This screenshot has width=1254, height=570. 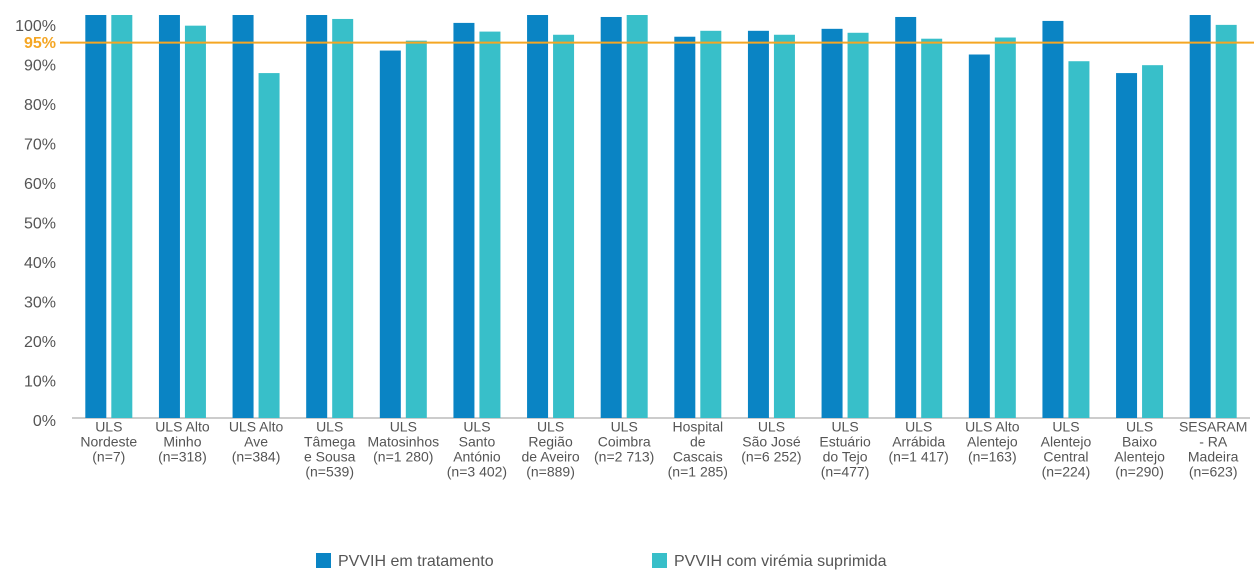 I want to click on x-tick-label: (n=7), so click(x=108, y=457).